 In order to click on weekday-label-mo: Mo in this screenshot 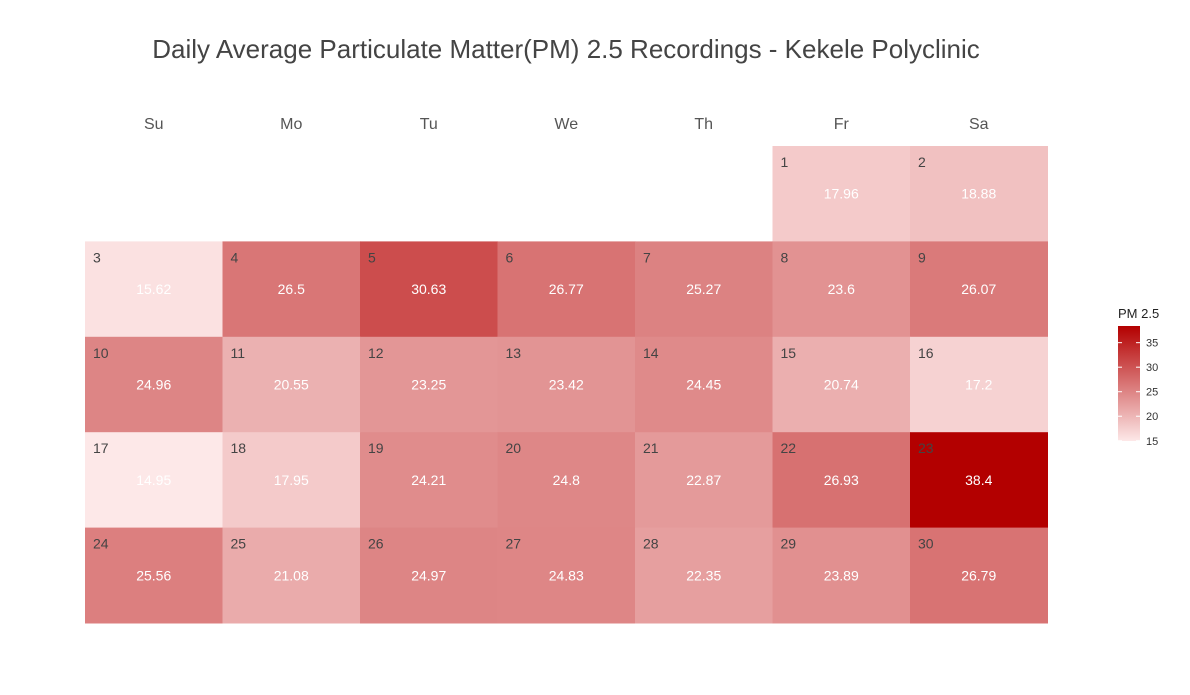, I will do `click(291, 124)`.